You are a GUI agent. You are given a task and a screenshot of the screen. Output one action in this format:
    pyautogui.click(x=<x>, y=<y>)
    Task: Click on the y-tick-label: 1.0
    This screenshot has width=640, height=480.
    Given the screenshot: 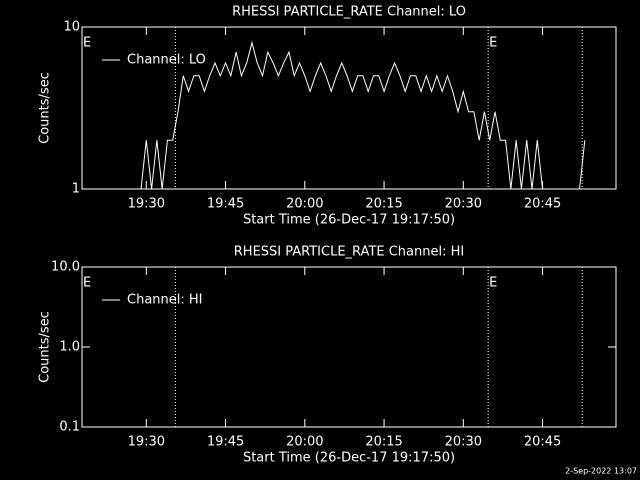 What is the action you would take?
    pyautogui.click(x=69, y=347)
    